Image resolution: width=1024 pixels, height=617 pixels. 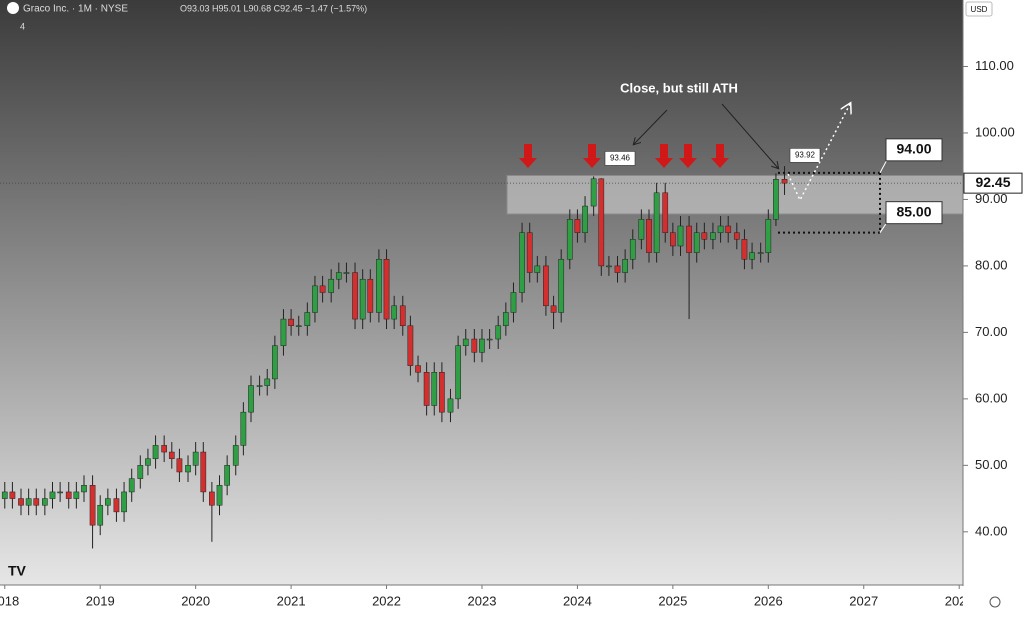 I want to click on symbol: Graco Inc. · 1M · NYSE, so click(x=75, y=9).